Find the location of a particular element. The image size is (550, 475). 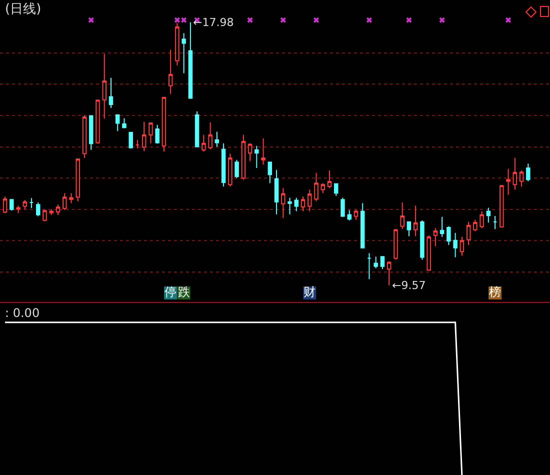

data-label: 跌 is located at coordinates (184, 291).